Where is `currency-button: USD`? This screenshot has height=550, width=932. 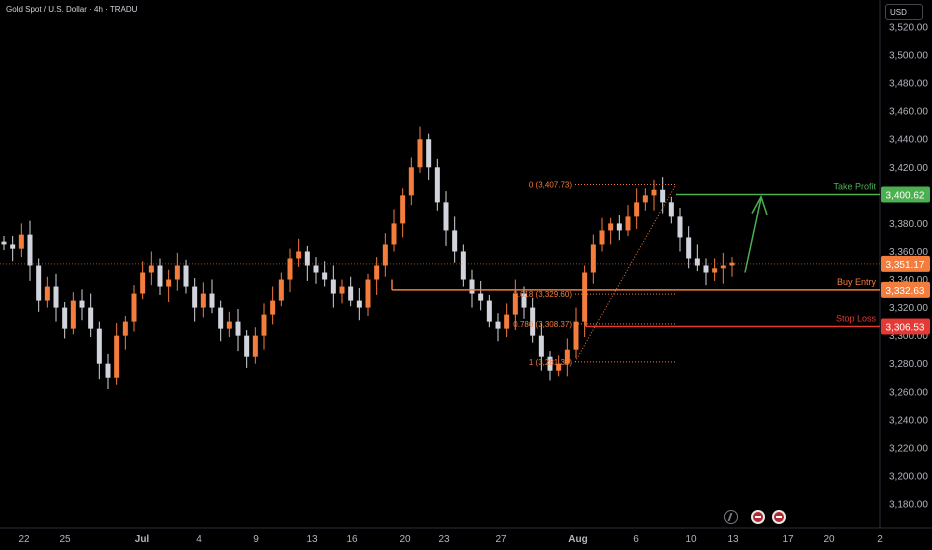
currency-button: USD is located at coordinates (904, 12).